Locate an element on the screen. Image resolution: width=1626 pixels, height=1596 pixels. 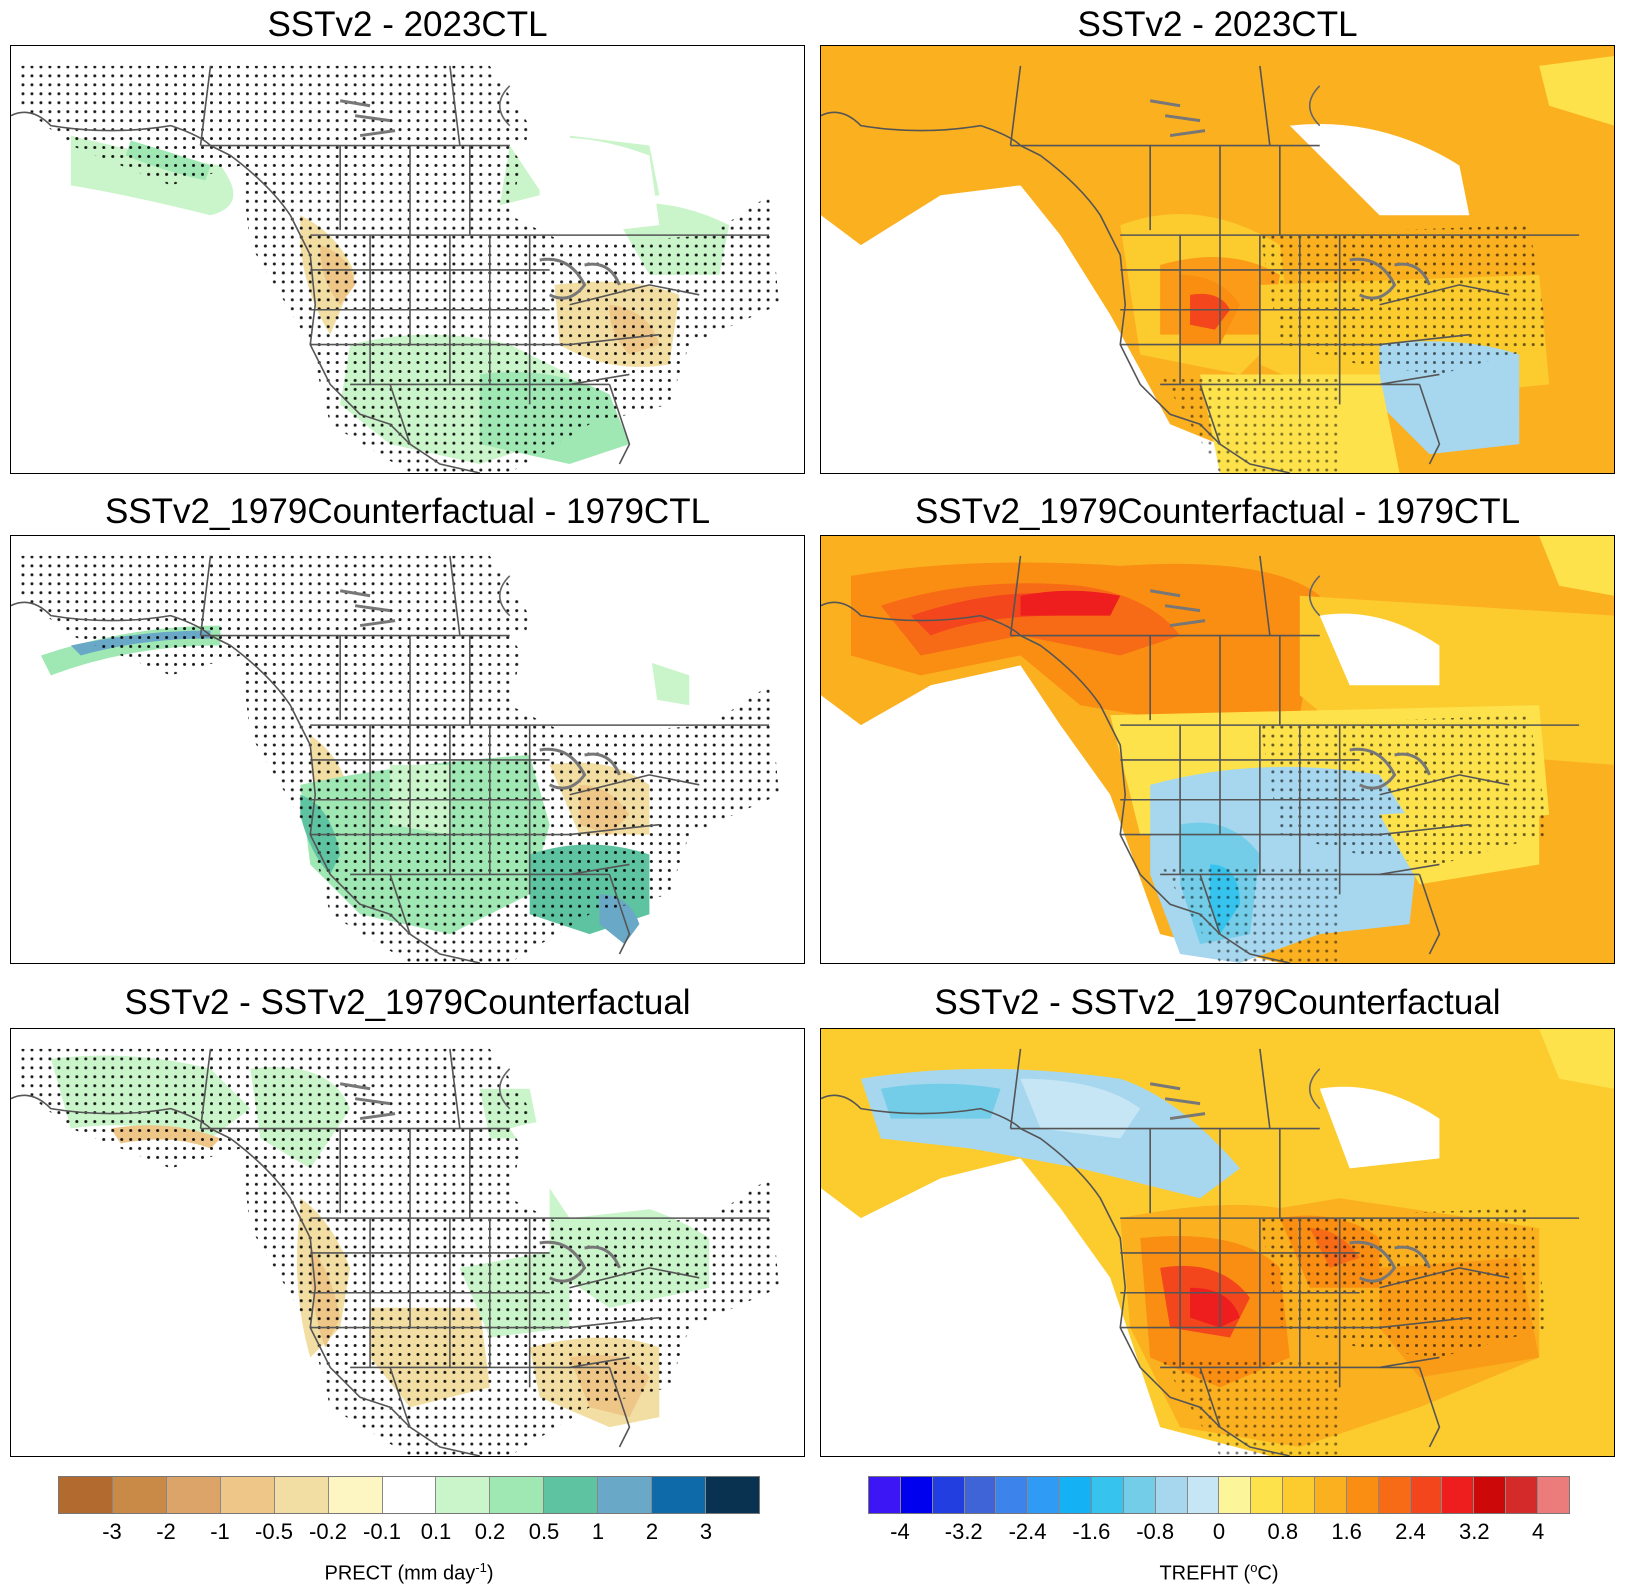
temp-ticks-label: 0 is located at coordinates (1219, 1531).